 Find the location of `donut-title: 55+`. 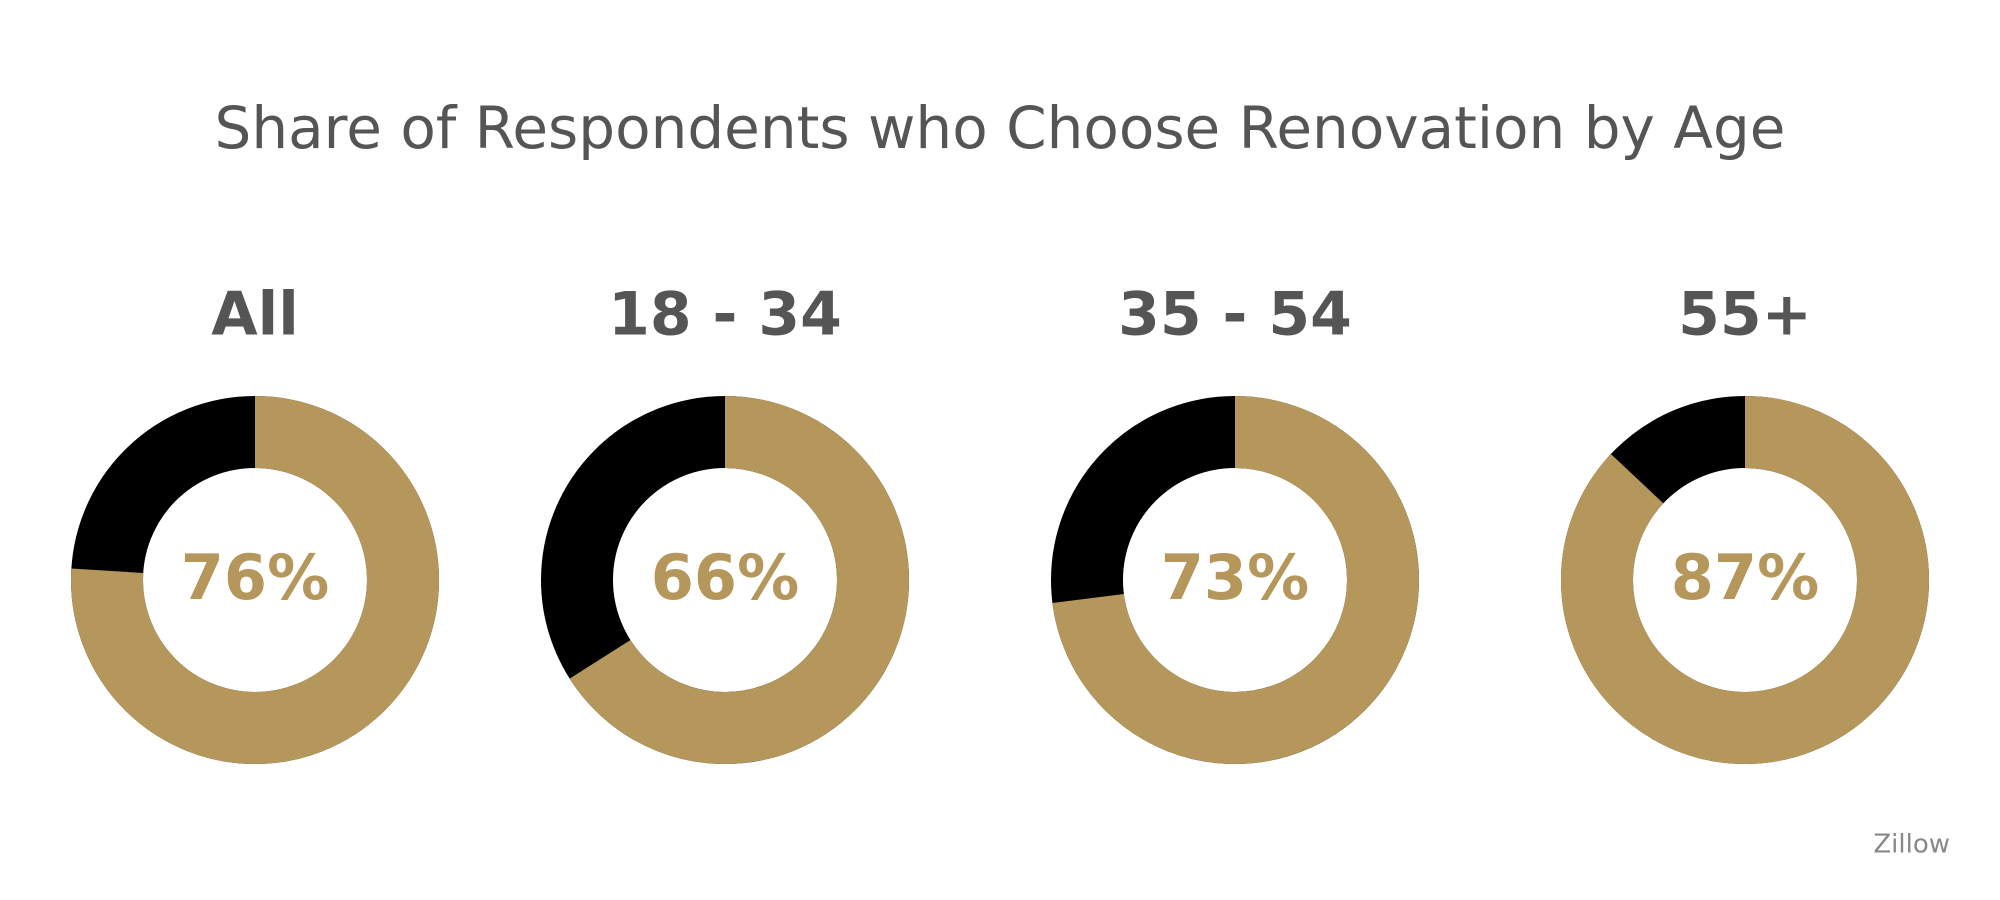

donut-title: 55+ is located at coordinates (1745, 315).